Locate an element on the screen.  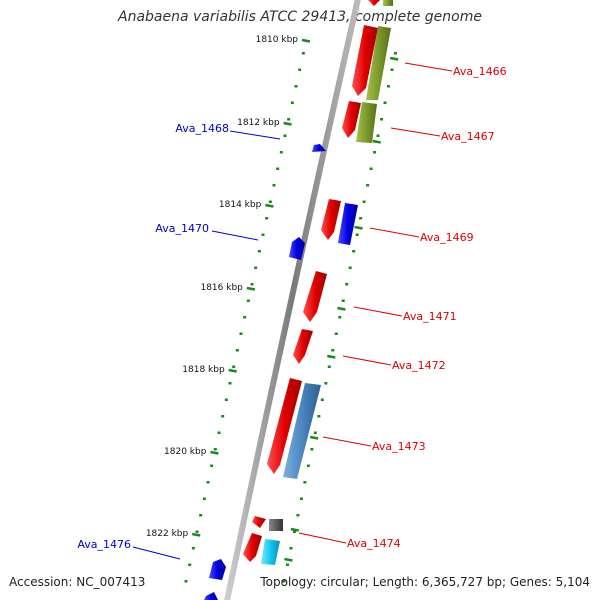
ruler-tick-label: 1822 kbp is located at coordinates (167, 534).